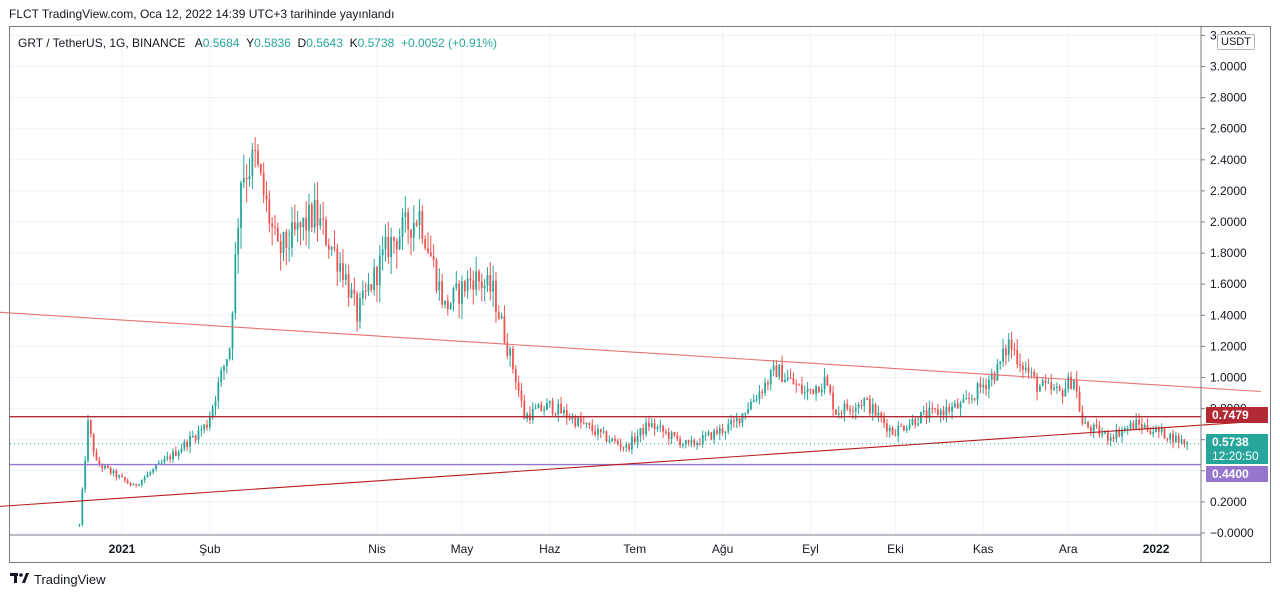 This screenshot has height=598, width=1280. Describe the element at coordinates (1228, 284) in the screenshot. I see `y-tick-label: 1.6000` at that location.